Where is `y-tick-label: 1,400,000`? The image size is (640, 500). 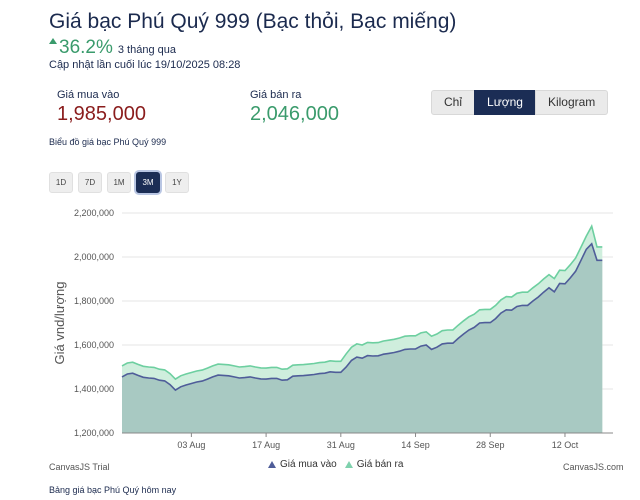 y-tick-label: 1,400,000 is located at coordinates (94, 389).